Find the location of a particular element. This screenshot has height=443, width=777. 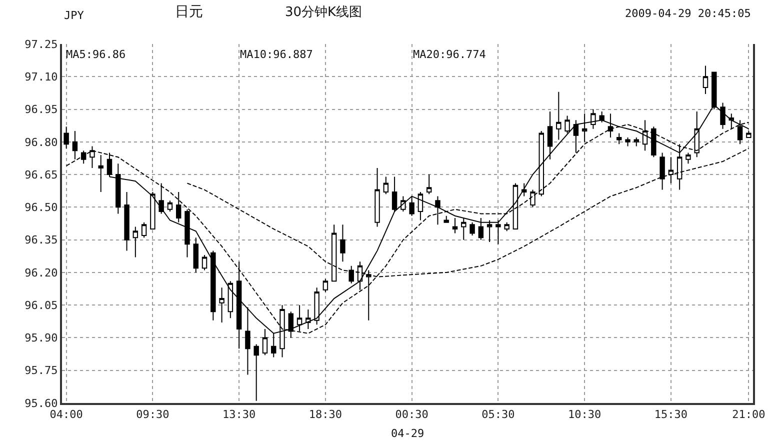

y-tick-label: 96.50 is located at coordinates (41, 207).